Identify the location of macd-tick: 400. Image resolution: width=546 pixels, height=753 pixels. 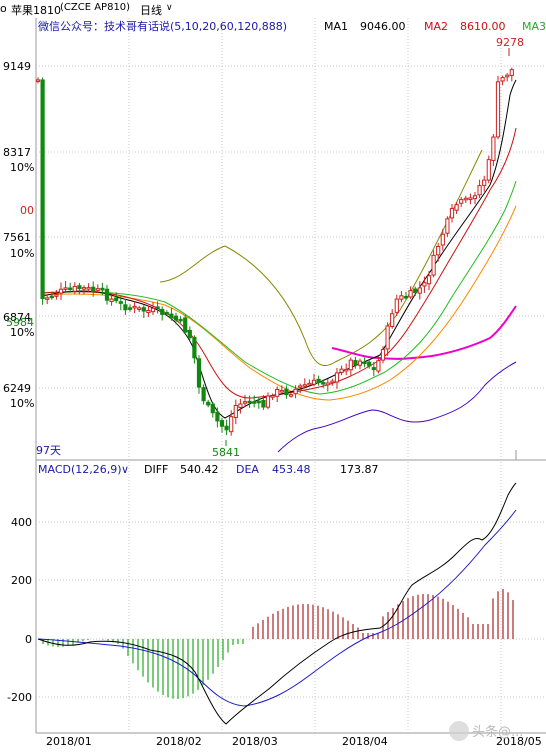
(21, 522).